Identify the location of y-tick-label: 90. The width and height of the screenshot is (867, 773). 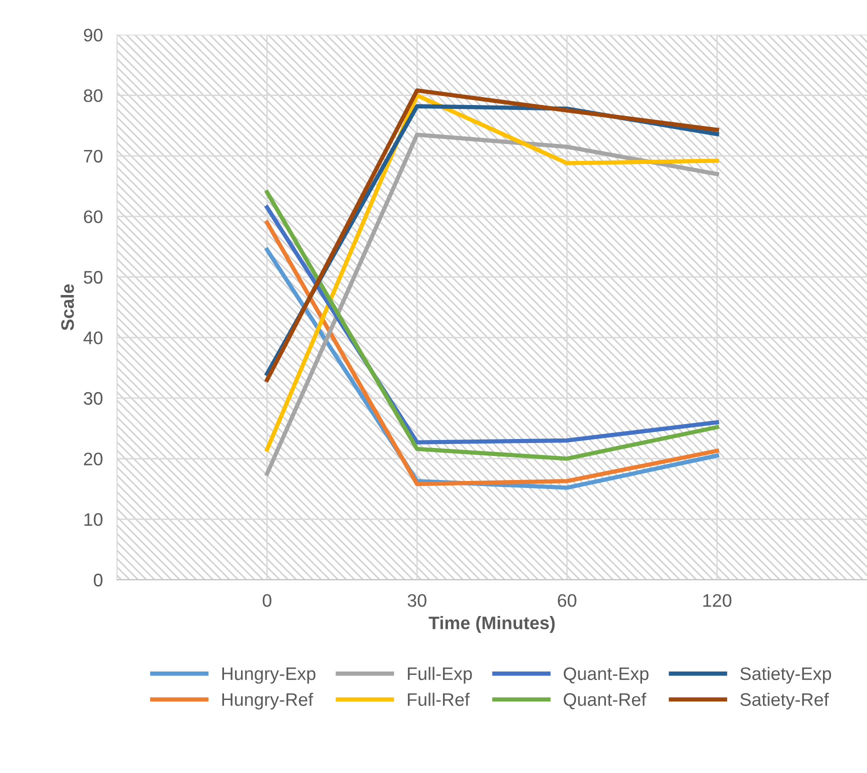
(93, 35).